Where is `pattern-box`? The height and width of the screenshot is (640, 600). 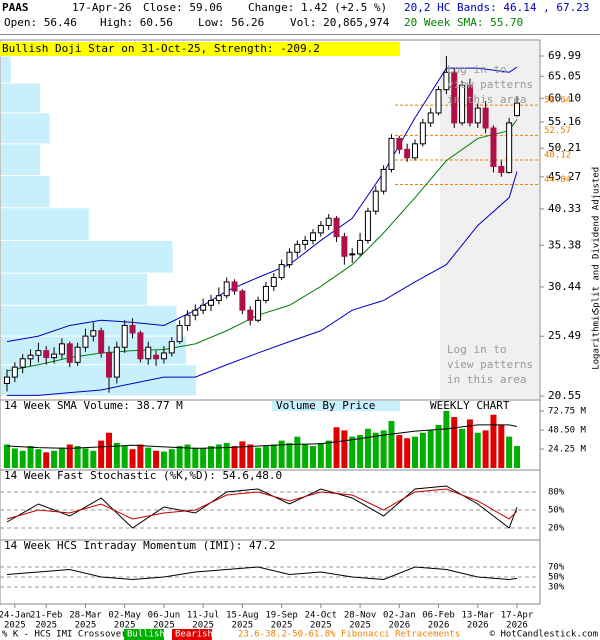
pattern-box is located at coordinates (200, 49).